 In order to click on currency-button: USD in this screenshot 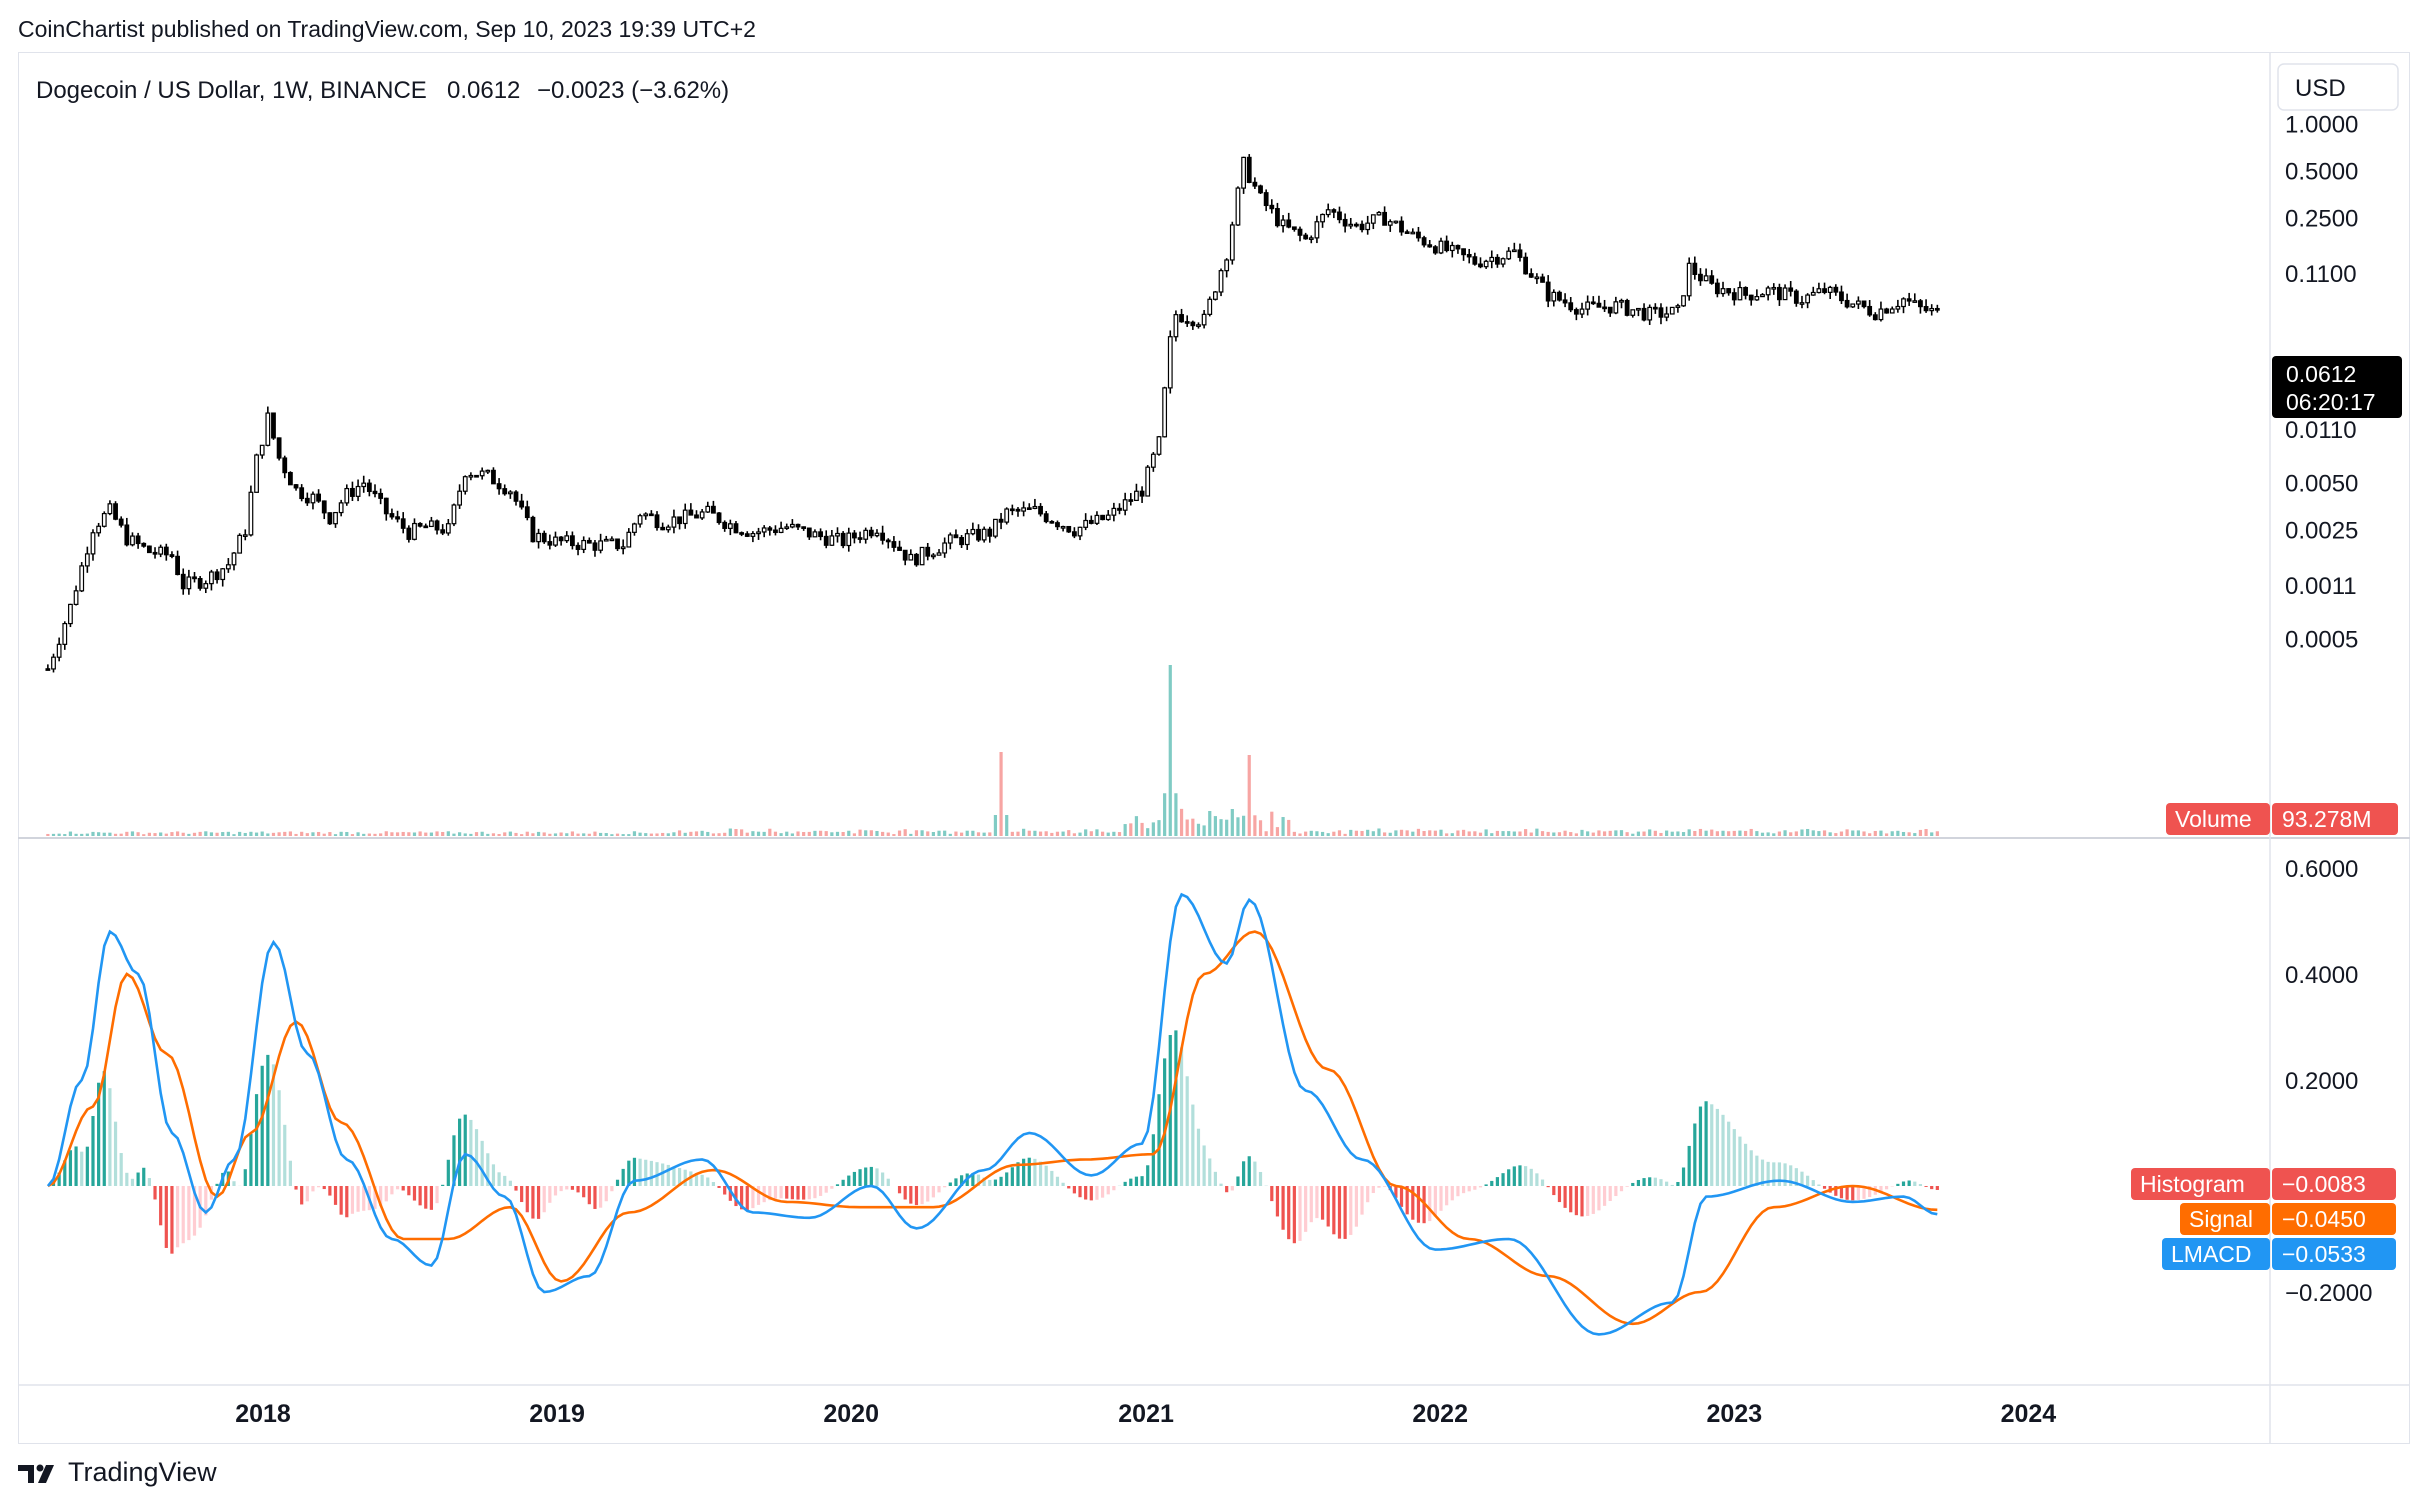, I will do `click(2338, 87)`.